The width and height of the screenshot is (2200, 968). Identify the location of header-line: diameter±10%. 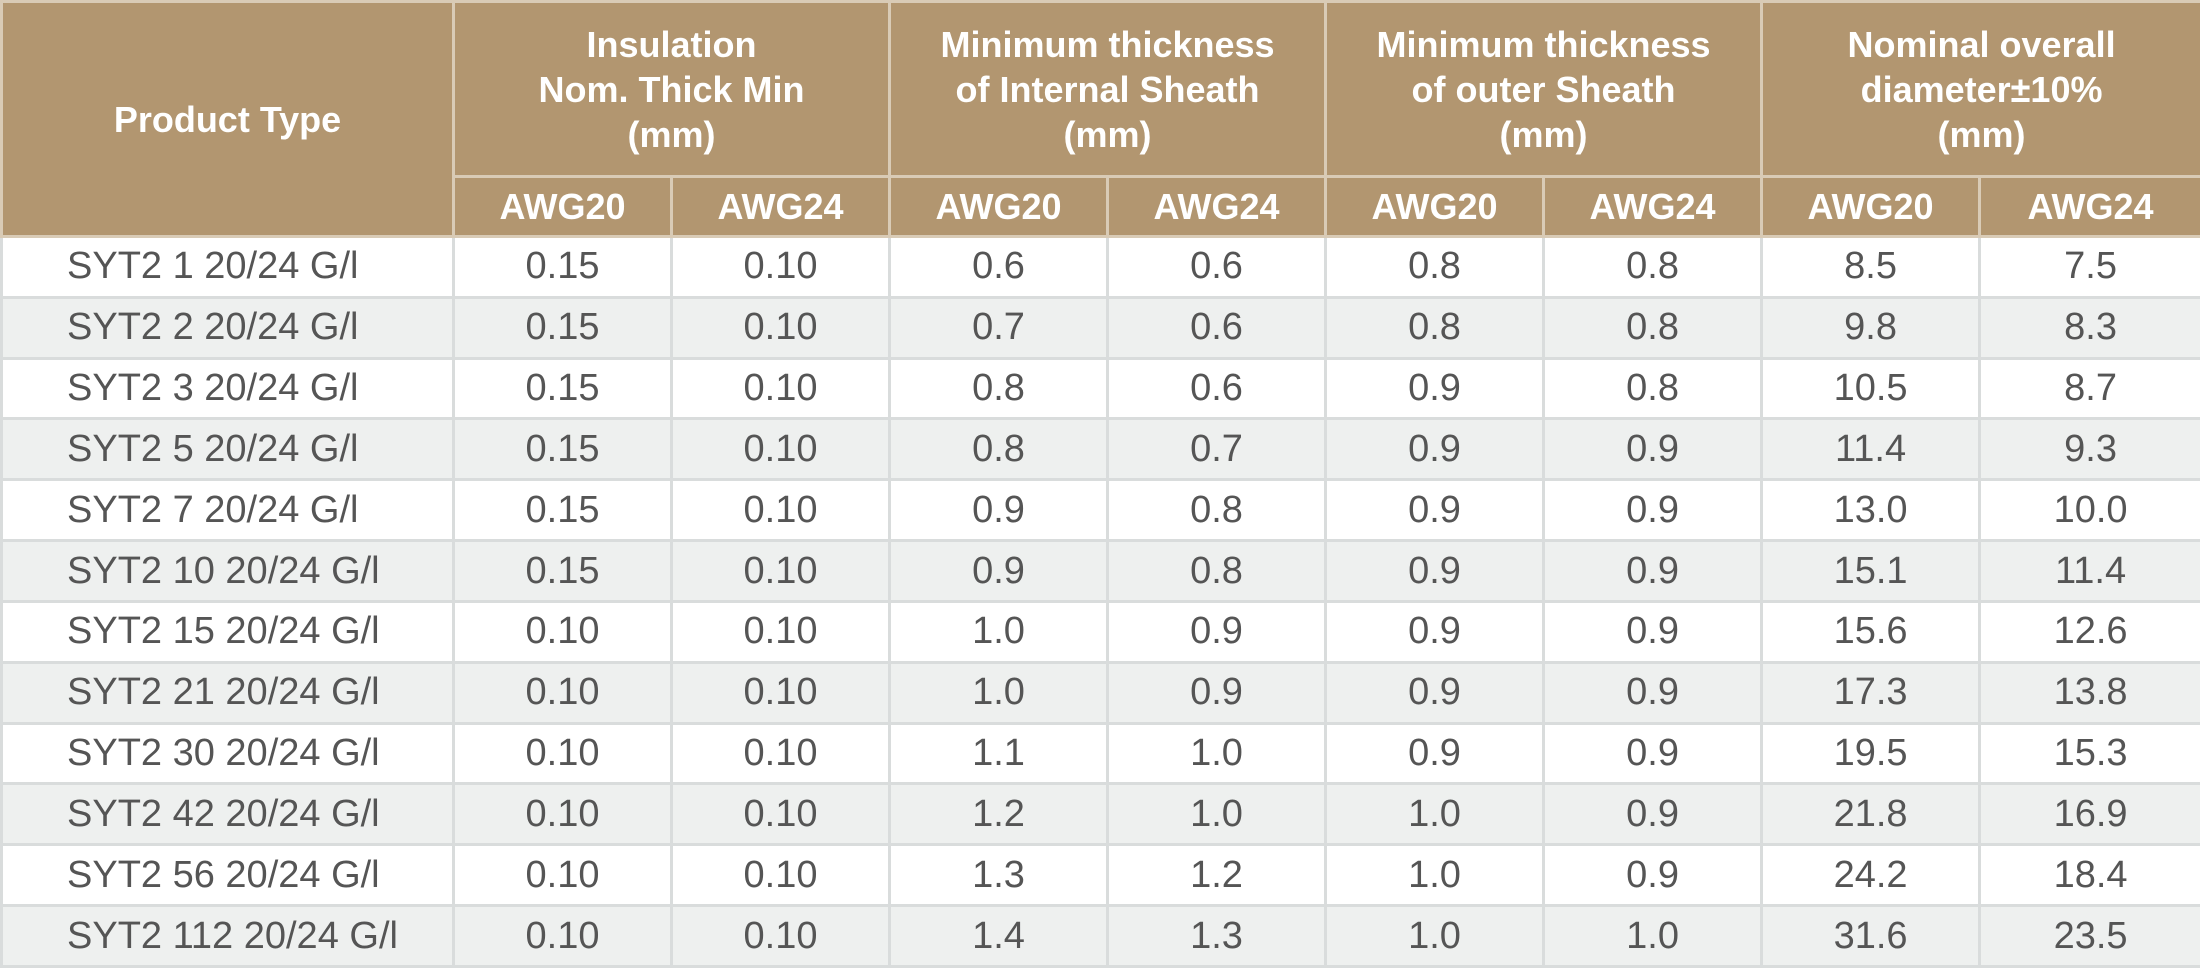
(1981, 89).